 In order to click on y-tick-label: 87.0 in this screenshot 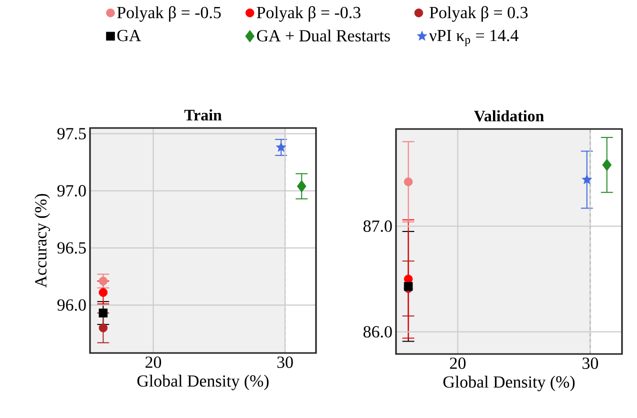, I will do `click(377, 226)`.